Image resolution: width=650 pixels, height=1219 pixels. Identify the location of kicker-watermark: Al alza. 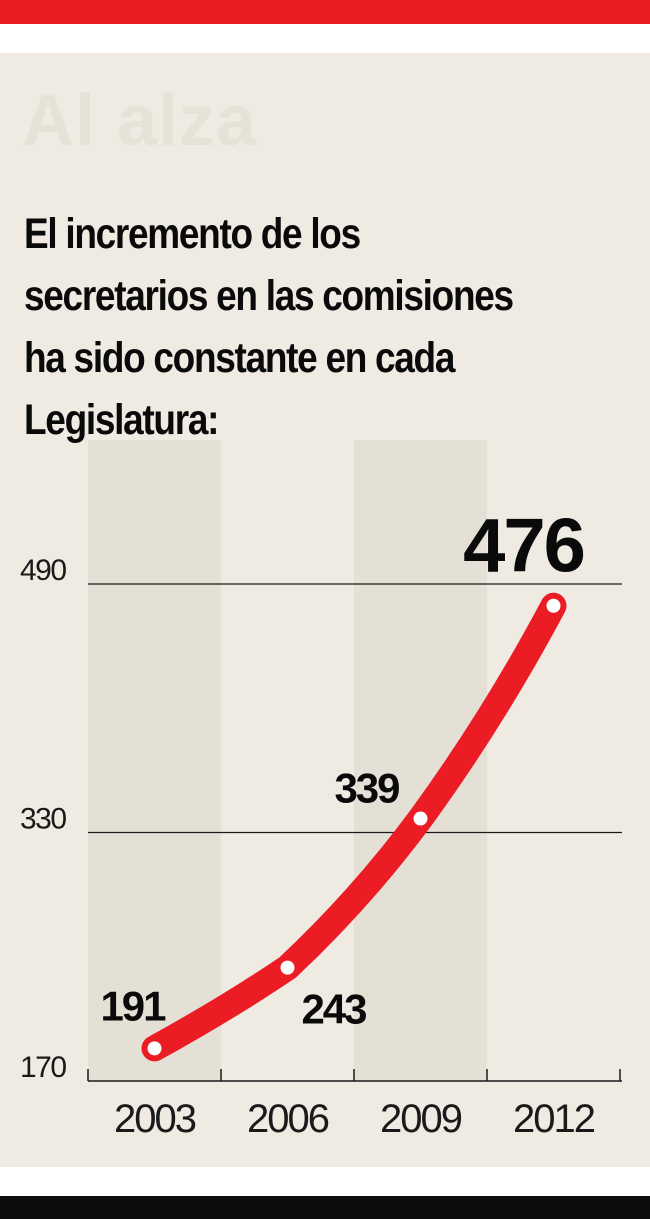
(140, 121).